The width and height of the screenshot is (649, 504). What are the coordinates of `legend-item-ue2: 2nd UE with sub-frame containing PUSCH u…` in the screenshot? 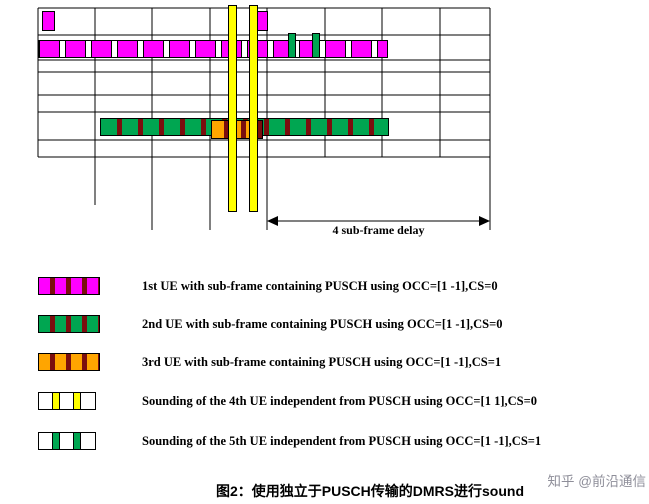 It's located at (324, 325).